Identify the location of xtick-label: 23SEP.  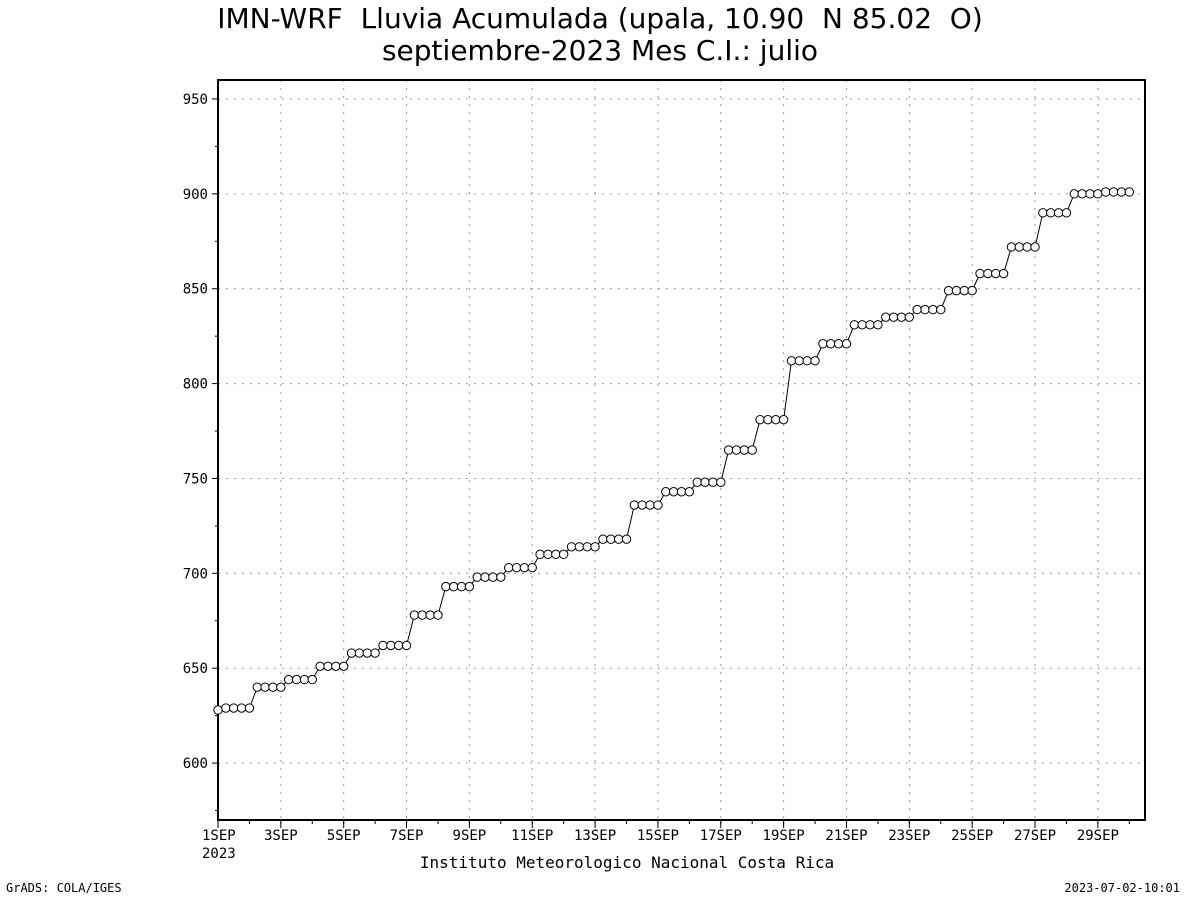
(909, 836).